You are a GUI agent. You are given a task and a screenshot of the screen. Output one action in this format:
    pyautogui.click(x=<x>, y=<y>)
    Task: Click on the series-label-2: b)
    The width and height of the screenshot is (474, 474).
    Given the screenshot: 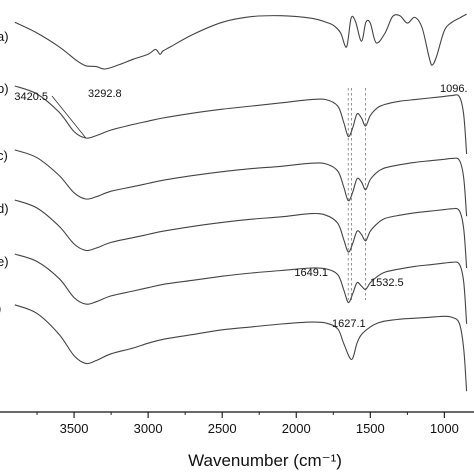 What is the action you would take?
    pyautogui.click(x=4, y=88)
    